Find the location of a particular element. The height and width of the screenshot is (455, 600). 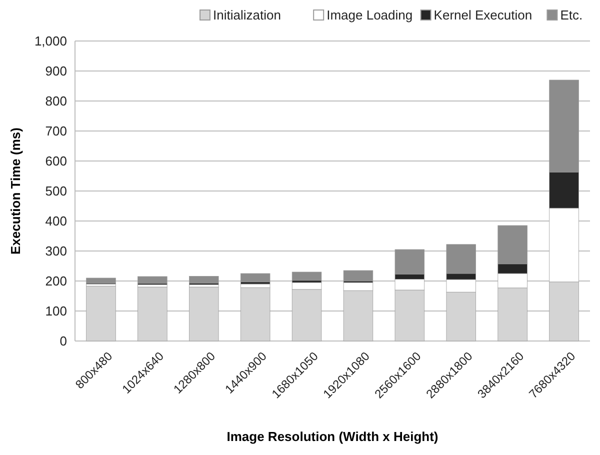

y-tick-label: 100 is located at coordinates (56, 311).